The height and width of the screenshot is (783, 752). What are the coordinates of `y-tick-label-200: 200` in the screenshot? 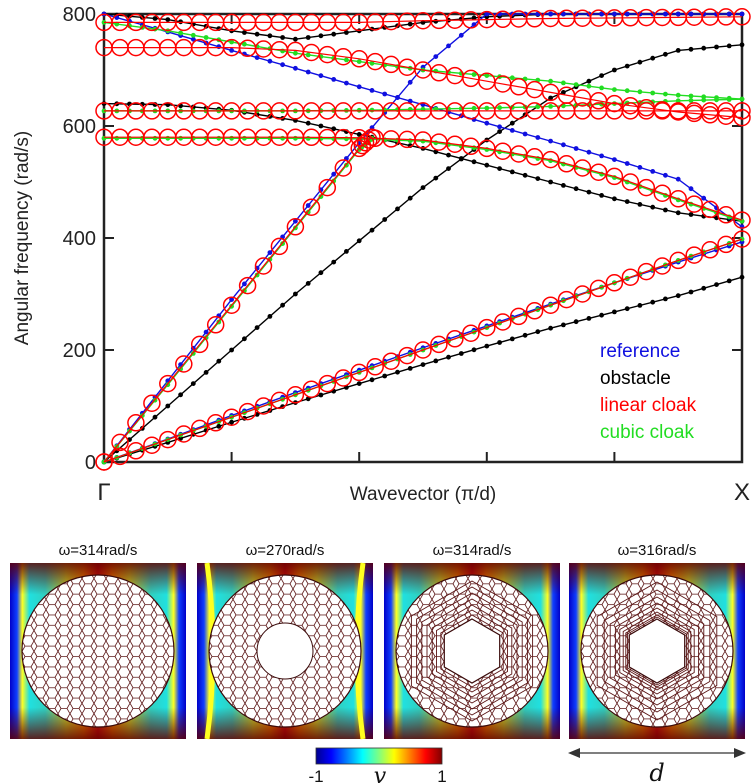 It's located at (79, 351).